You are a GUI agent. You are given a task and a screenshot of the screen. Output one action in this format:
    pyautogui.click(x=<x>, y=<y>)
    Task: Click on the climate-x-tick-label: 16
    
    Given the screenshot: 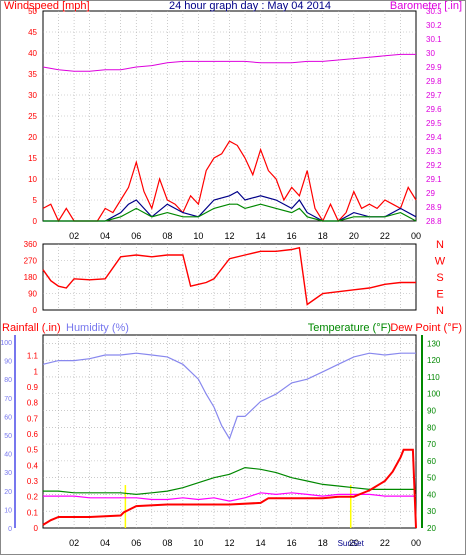 What is the action you would take?
    pyautogui.click(x=292, y=543)
    